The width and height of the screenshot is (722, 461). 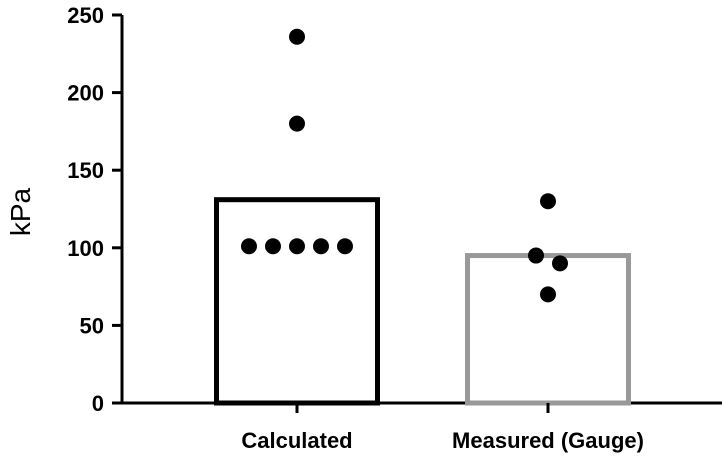 I want to click on x-tick-label: Calculated, so click(x=296, y=440).